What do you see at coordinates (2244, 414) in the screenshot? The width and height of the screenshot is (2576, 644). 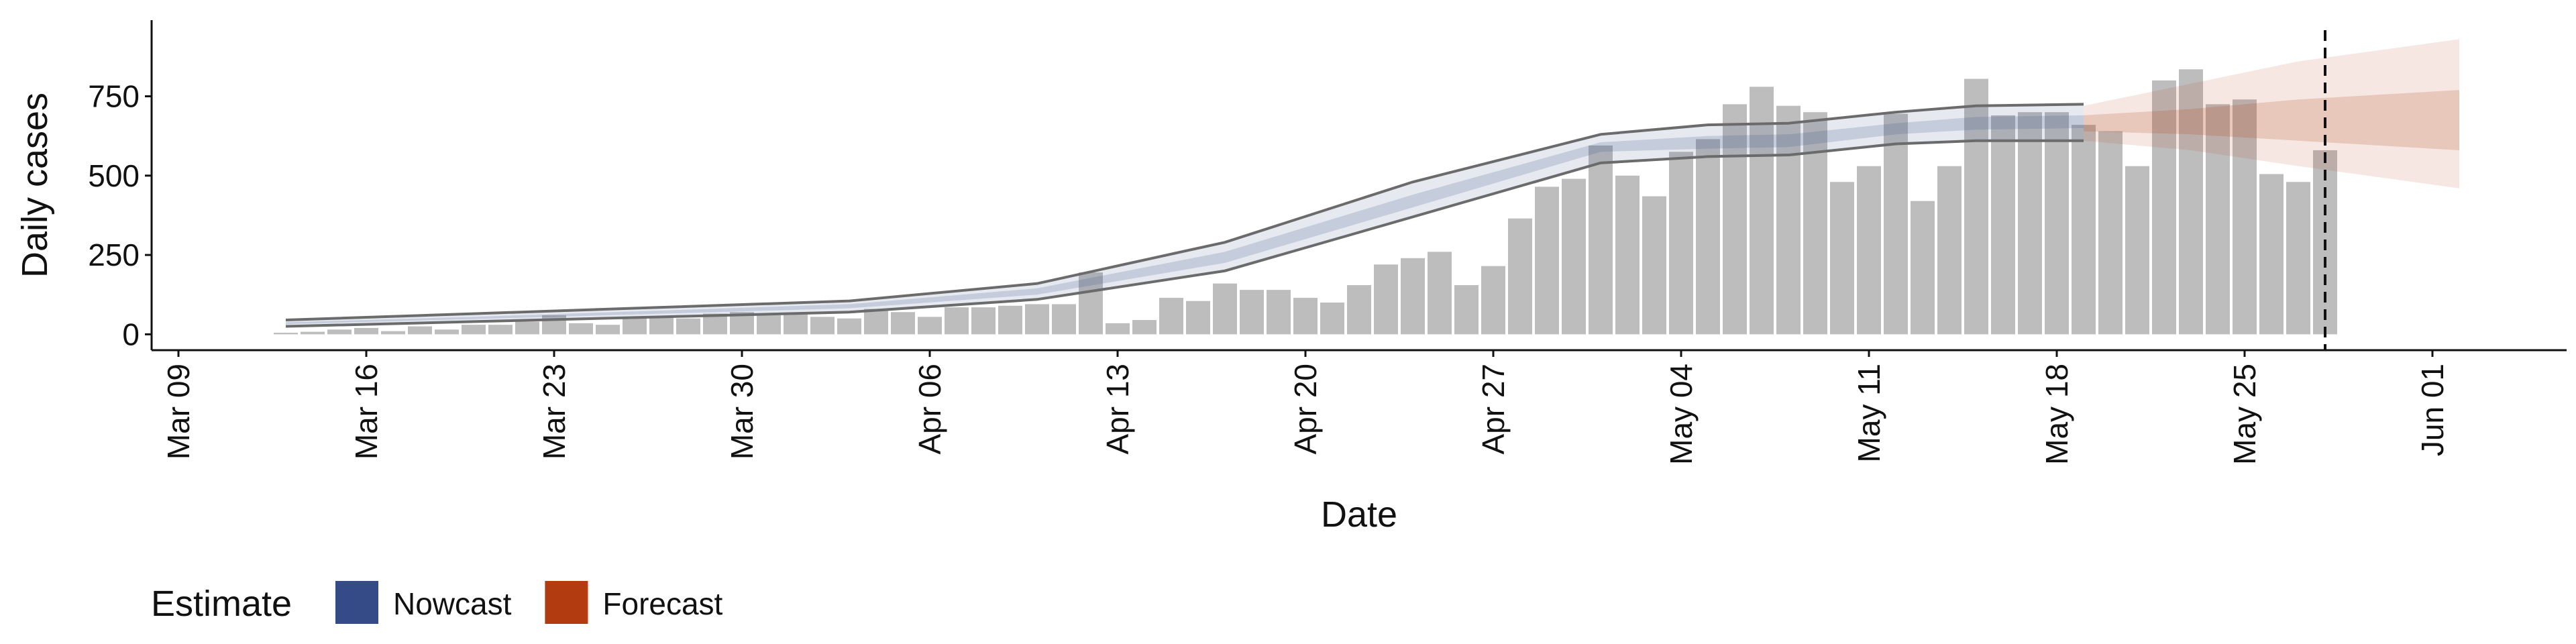 I see `x-tick-label: May 25` at bounding box center [2244, 414].